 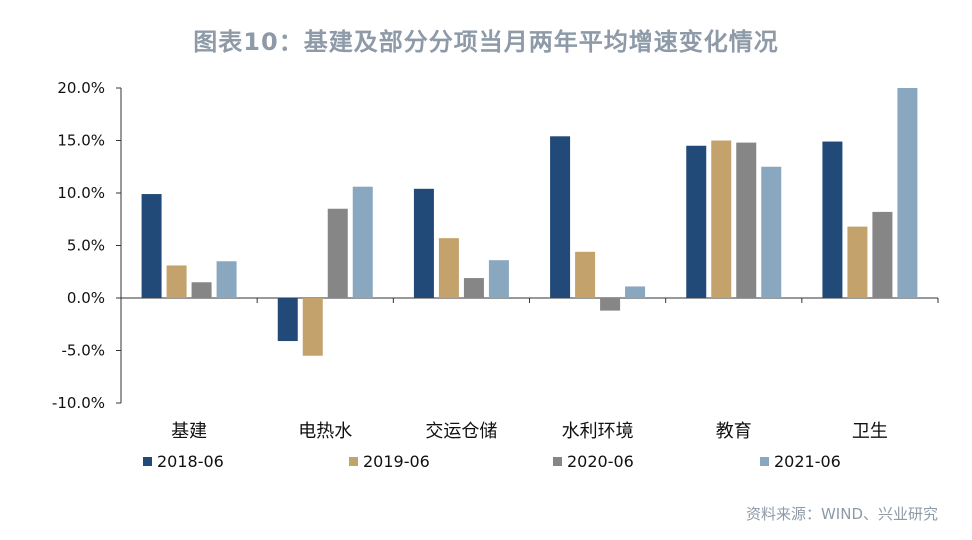 I want to click on chart-legend: 2018-06 2019-06 2020-06 2021-06, so click(x=492, y=461).